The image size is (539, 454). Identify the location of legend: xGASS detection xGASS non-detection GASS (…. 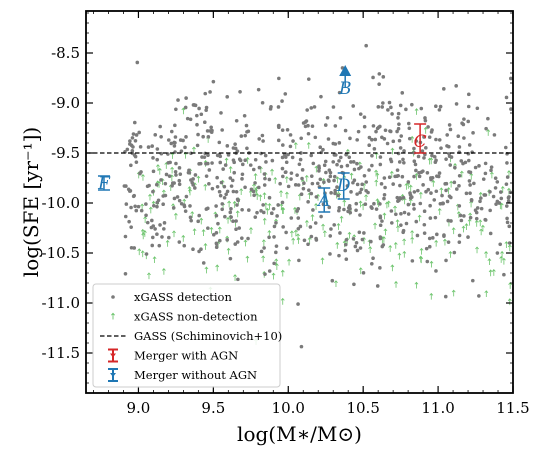
(187, 335).